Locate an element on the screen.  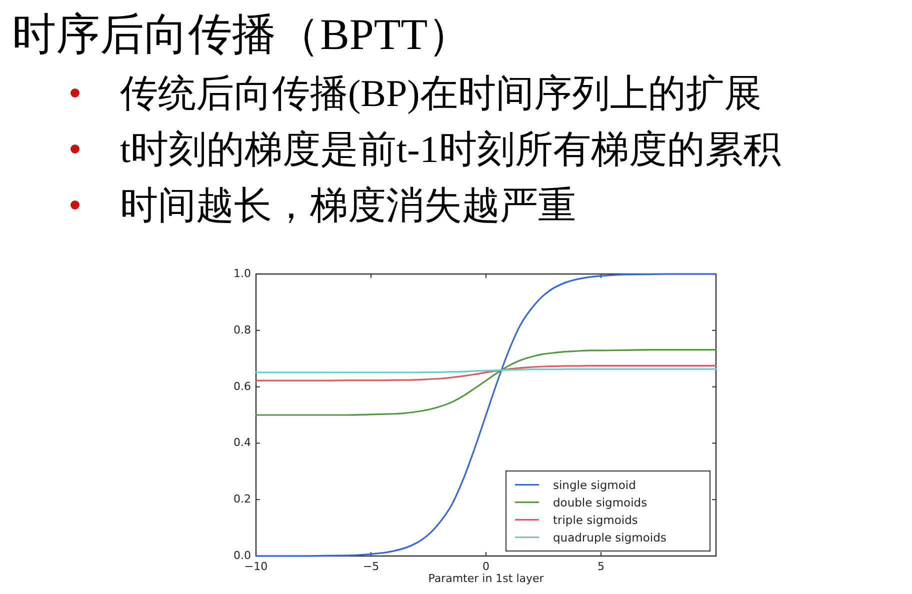
y-tick-label: 0.0 is located at coordinates (242, 555).